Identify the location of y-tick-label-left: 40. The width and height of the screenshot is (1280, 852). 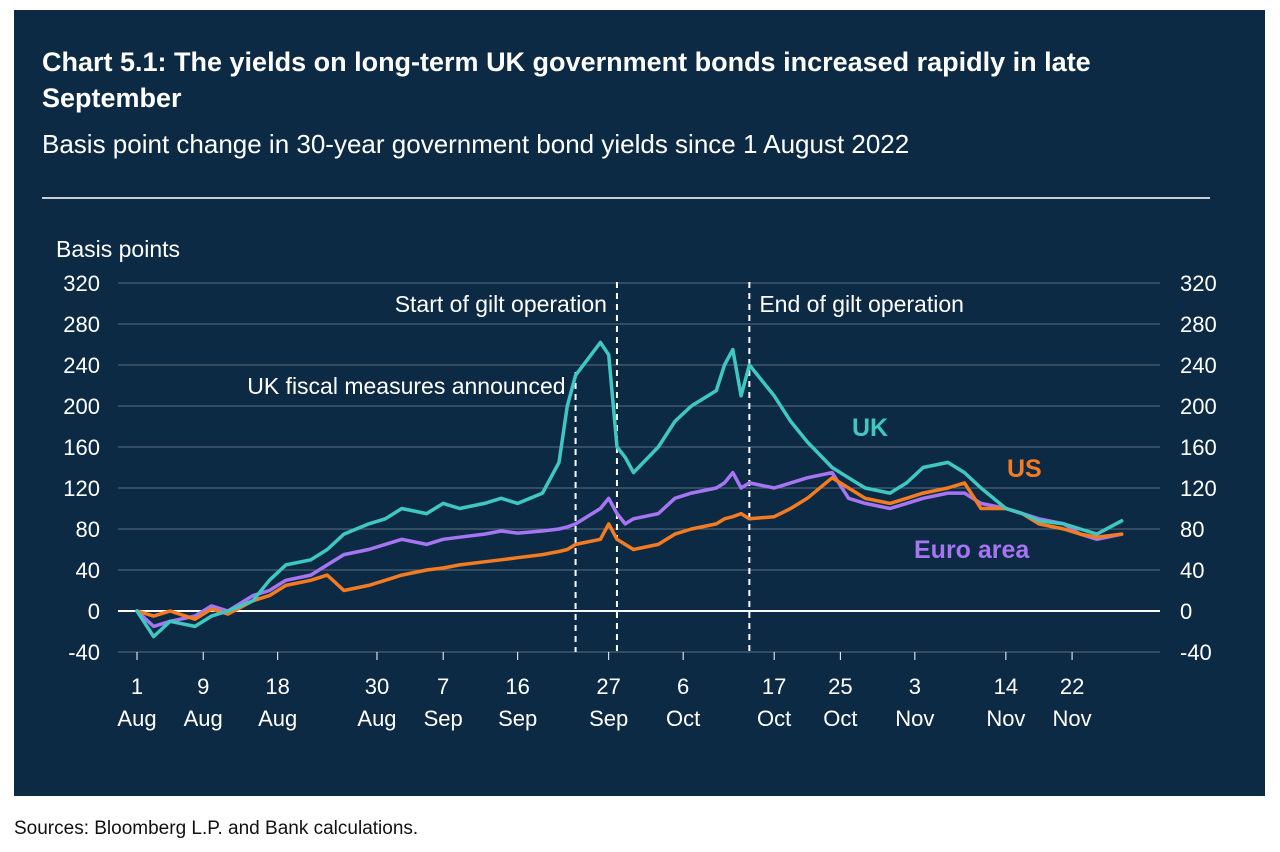
(88, 570).